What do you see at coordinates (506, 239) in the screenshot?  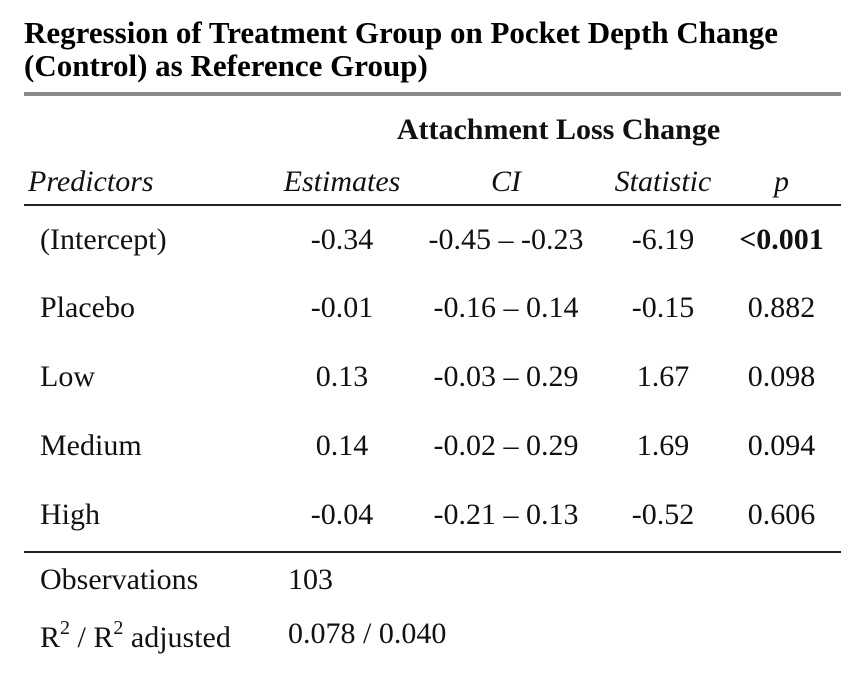 I see `cell-ci: -0.45 – -0.23` at bounding box center [506, 239].